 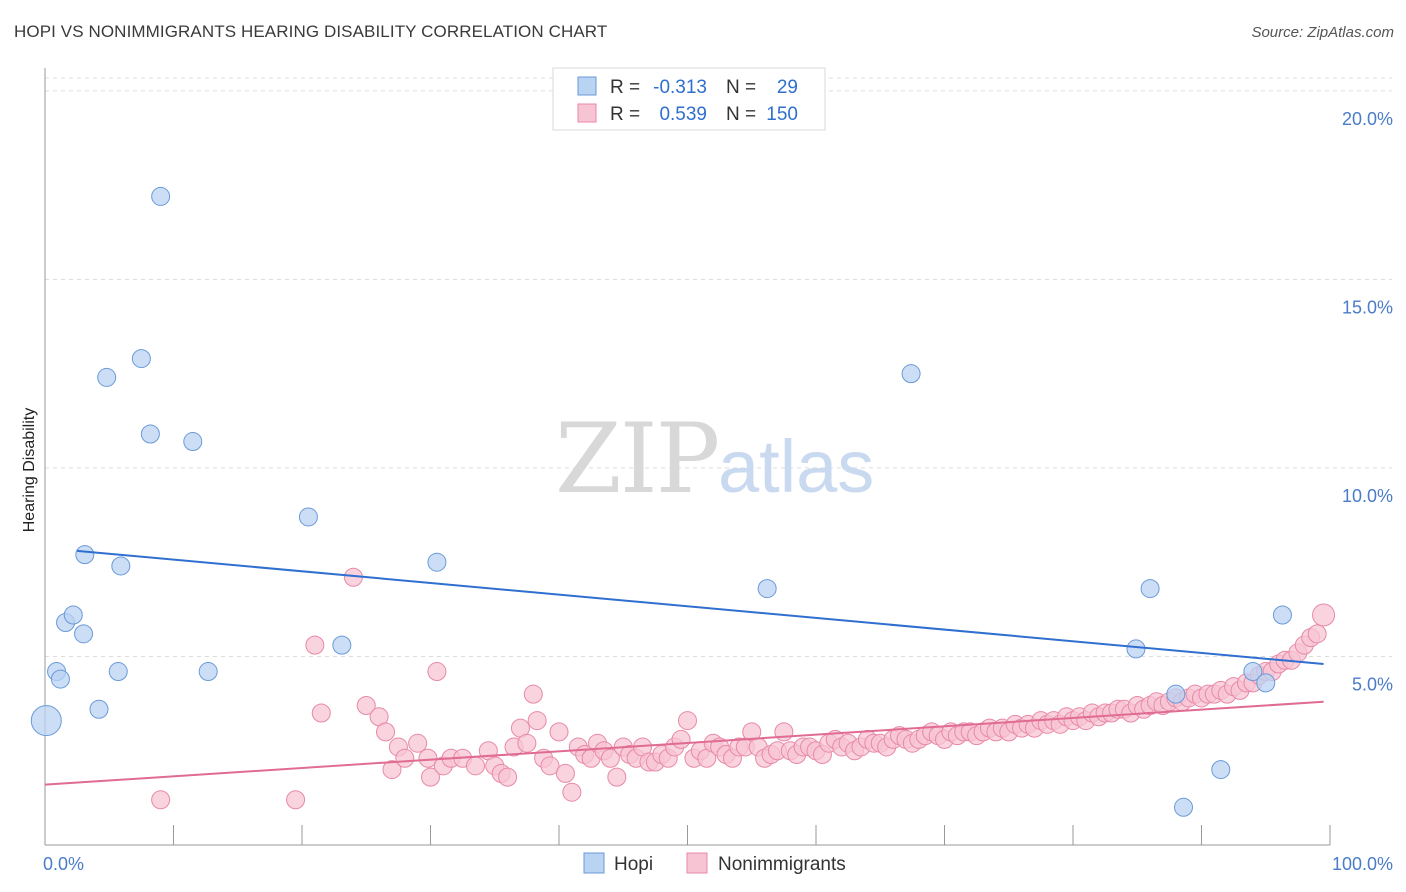 I want to click on correlation-legend: R = -0.313 N = 29 R = 0.539 N = 150, so click(x=689, y=99).